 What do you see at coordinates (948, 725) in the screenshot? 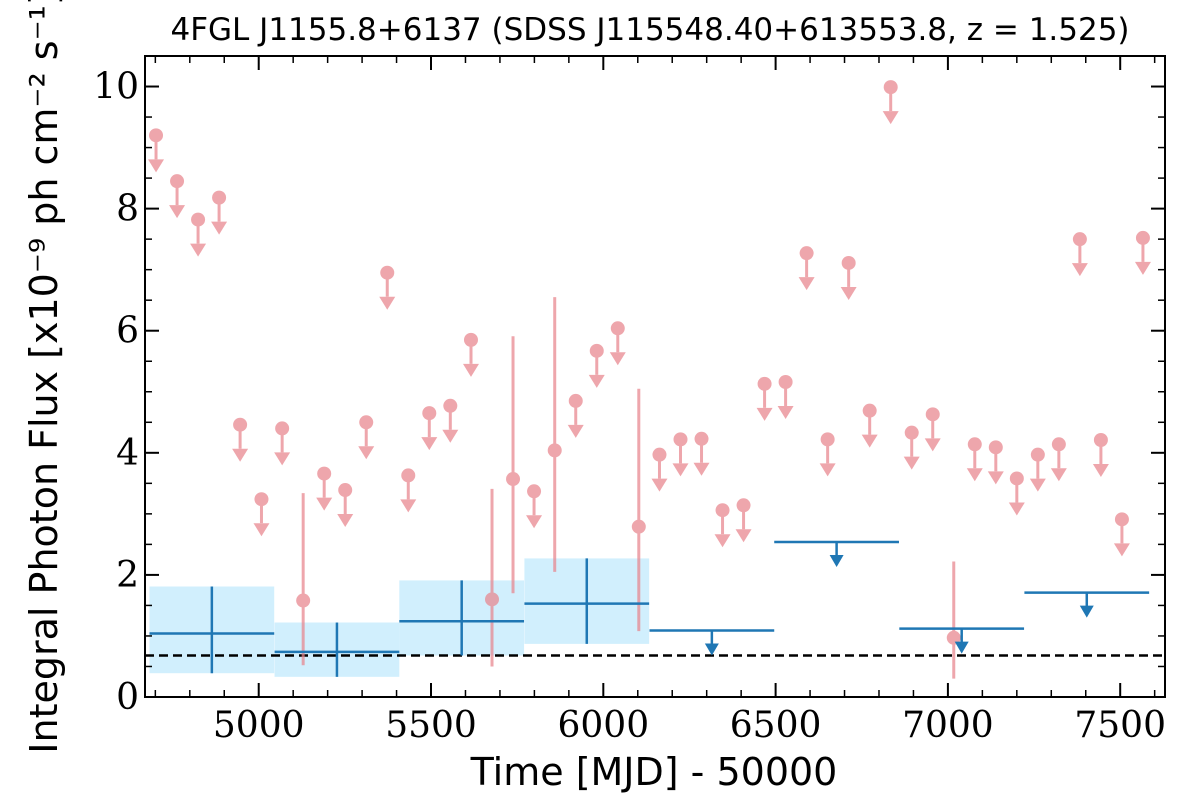
I see `x-tick-label: 7000` at bounding box center [948, 725].